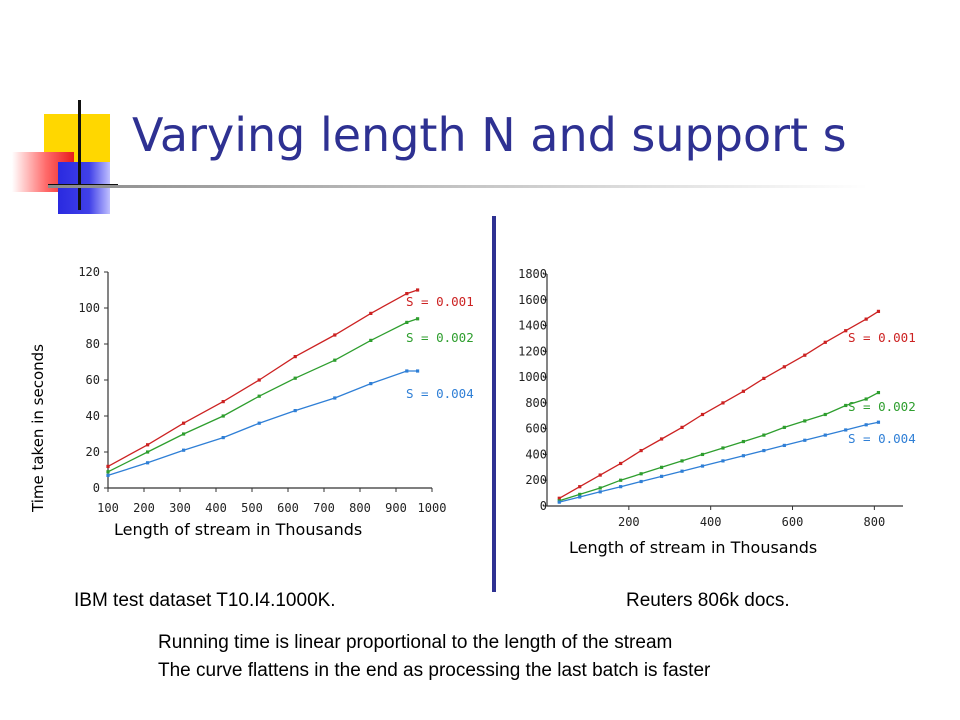  Describe the element at coordinates (324, 508) in the screenshot. I see `x-tick-label: 700` at that location.